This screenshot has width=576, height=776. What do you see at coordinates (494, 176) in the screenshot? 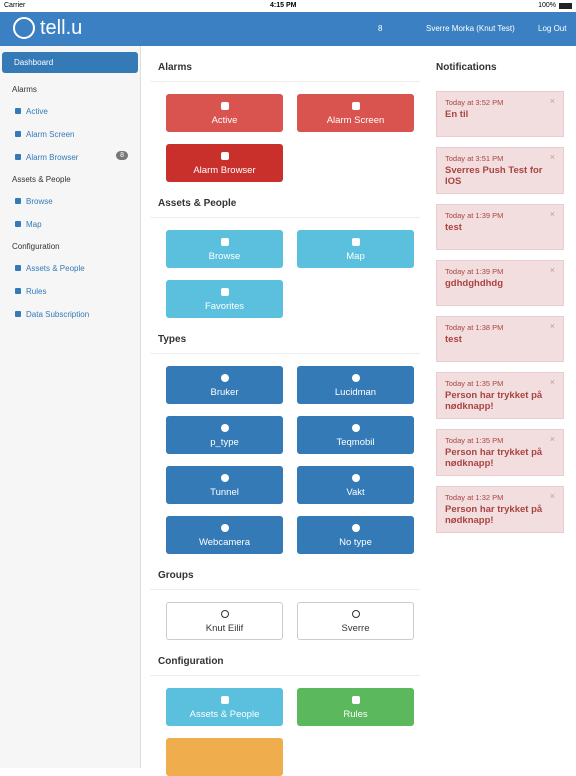
I see `notification-text: Sverres Push Test for IOS` at bounding box center [494, 176].